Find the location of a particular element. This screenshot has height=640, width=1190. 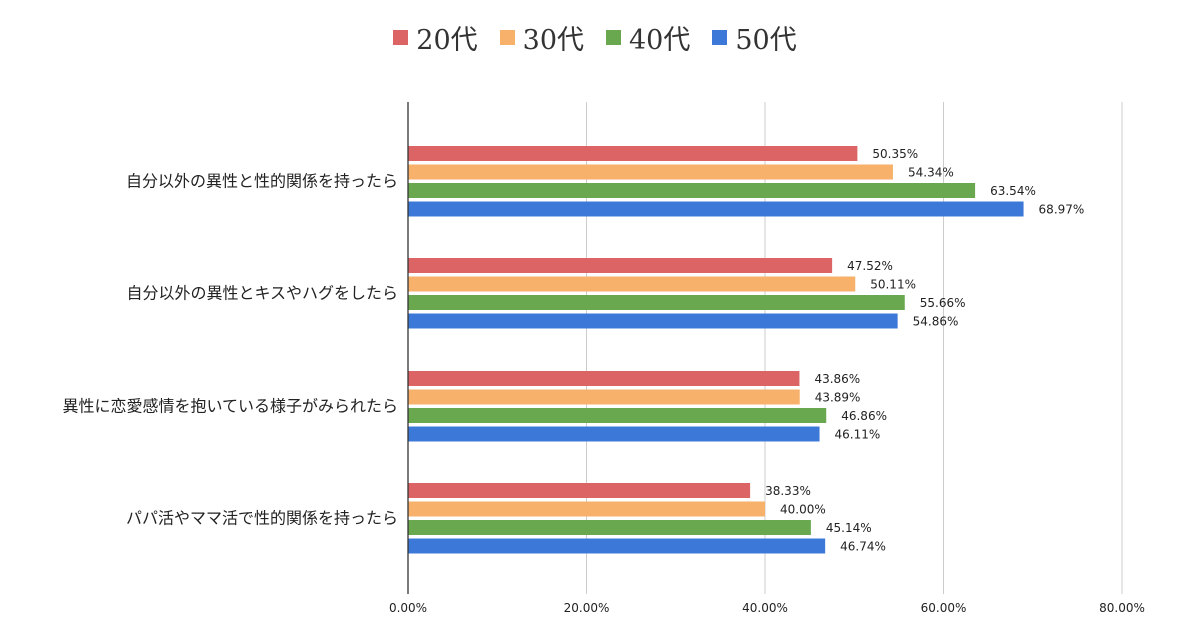

data-label: 38.33% is located at coordinates (788, 491).